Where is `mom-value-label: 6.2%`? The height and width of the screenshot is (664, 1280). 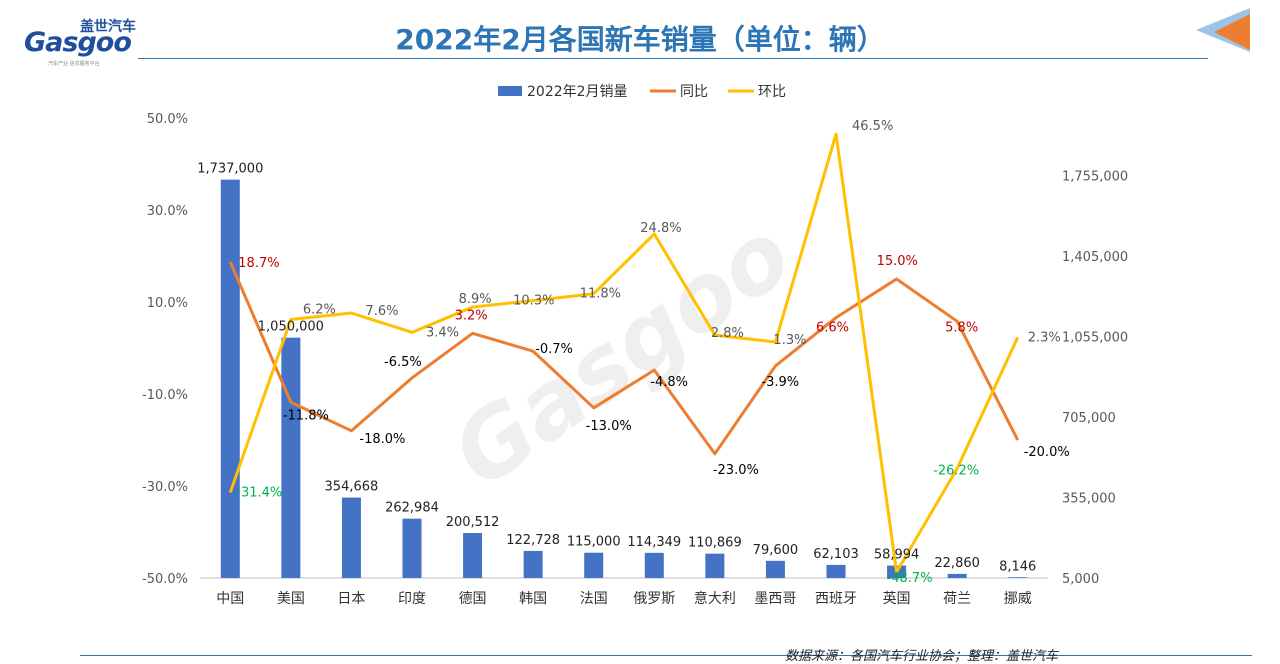 mom-value-label: 6.2% is located at coordinates (319, 309).